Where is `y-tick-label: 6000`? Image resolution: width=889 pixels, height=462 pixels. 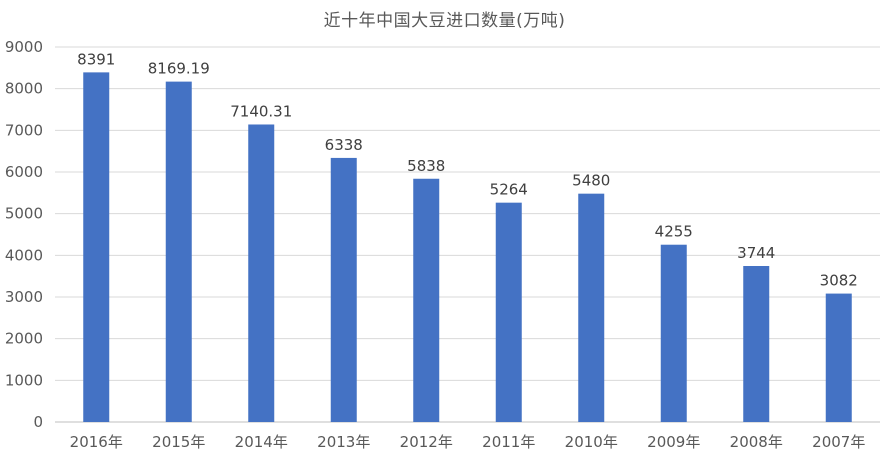 y-tick-label: 6000 is located at coordinates (24, 172).